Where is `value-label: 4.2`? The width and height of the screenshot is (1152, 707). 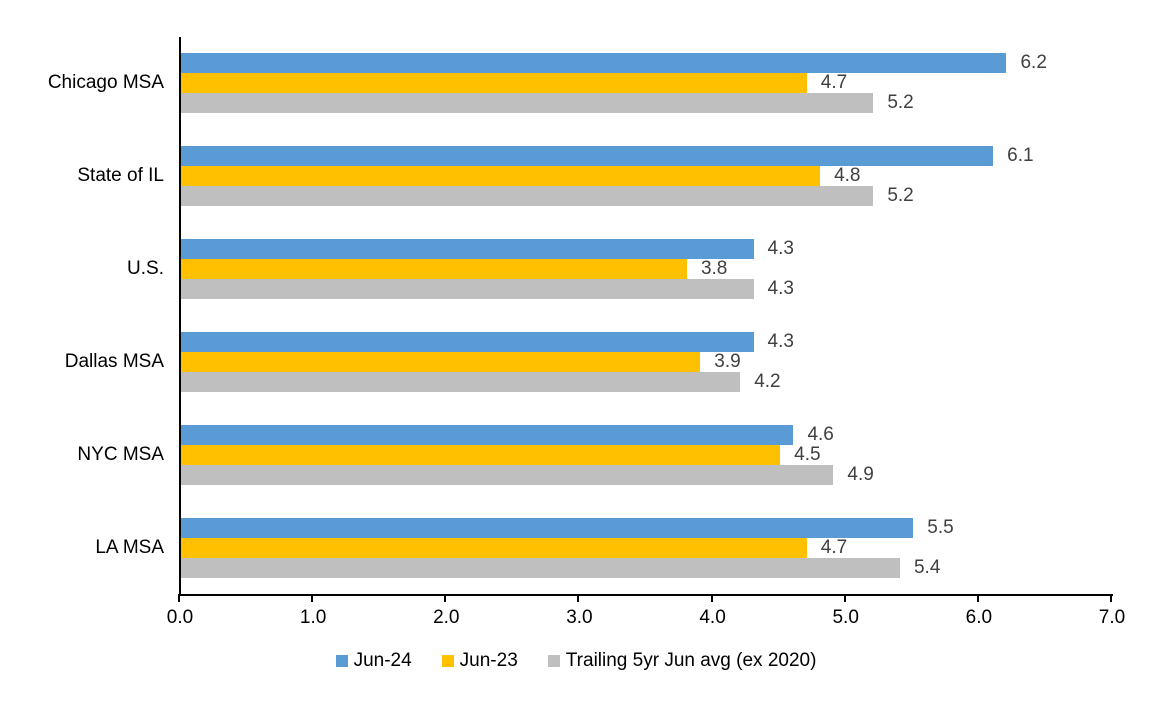
value-label: 4.2 is located at coordinates (767, 381).